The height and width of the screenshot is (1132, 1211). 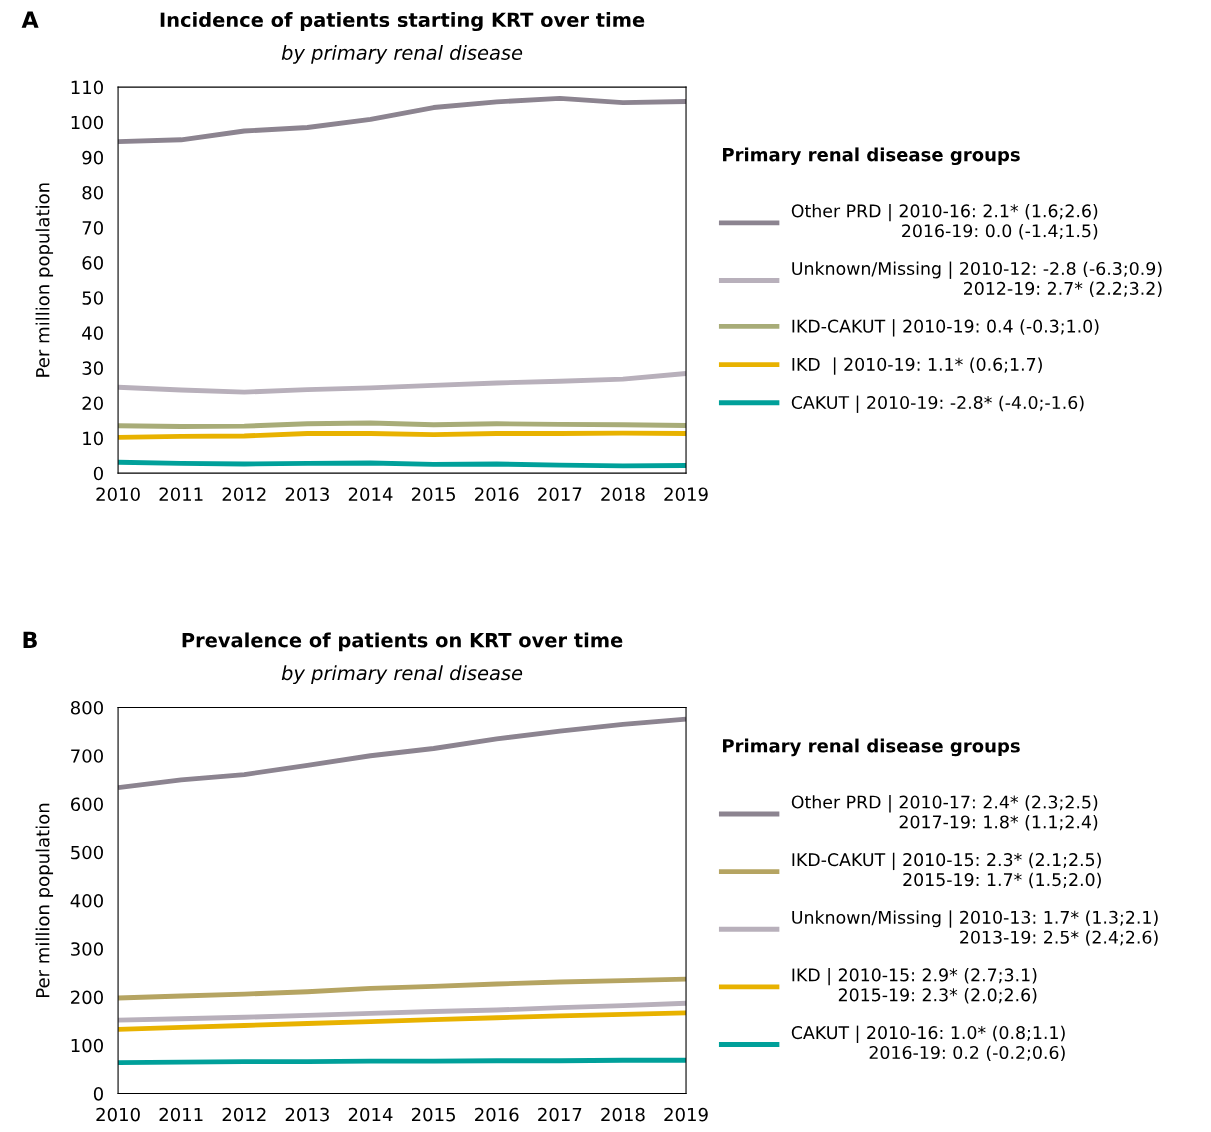 I want to click on legend-label: Other PRD | 2010-17: 2.4* (2.3;2.5) 2017-19: 1.8* (1.1;2.4), so click(x=944, y=813).